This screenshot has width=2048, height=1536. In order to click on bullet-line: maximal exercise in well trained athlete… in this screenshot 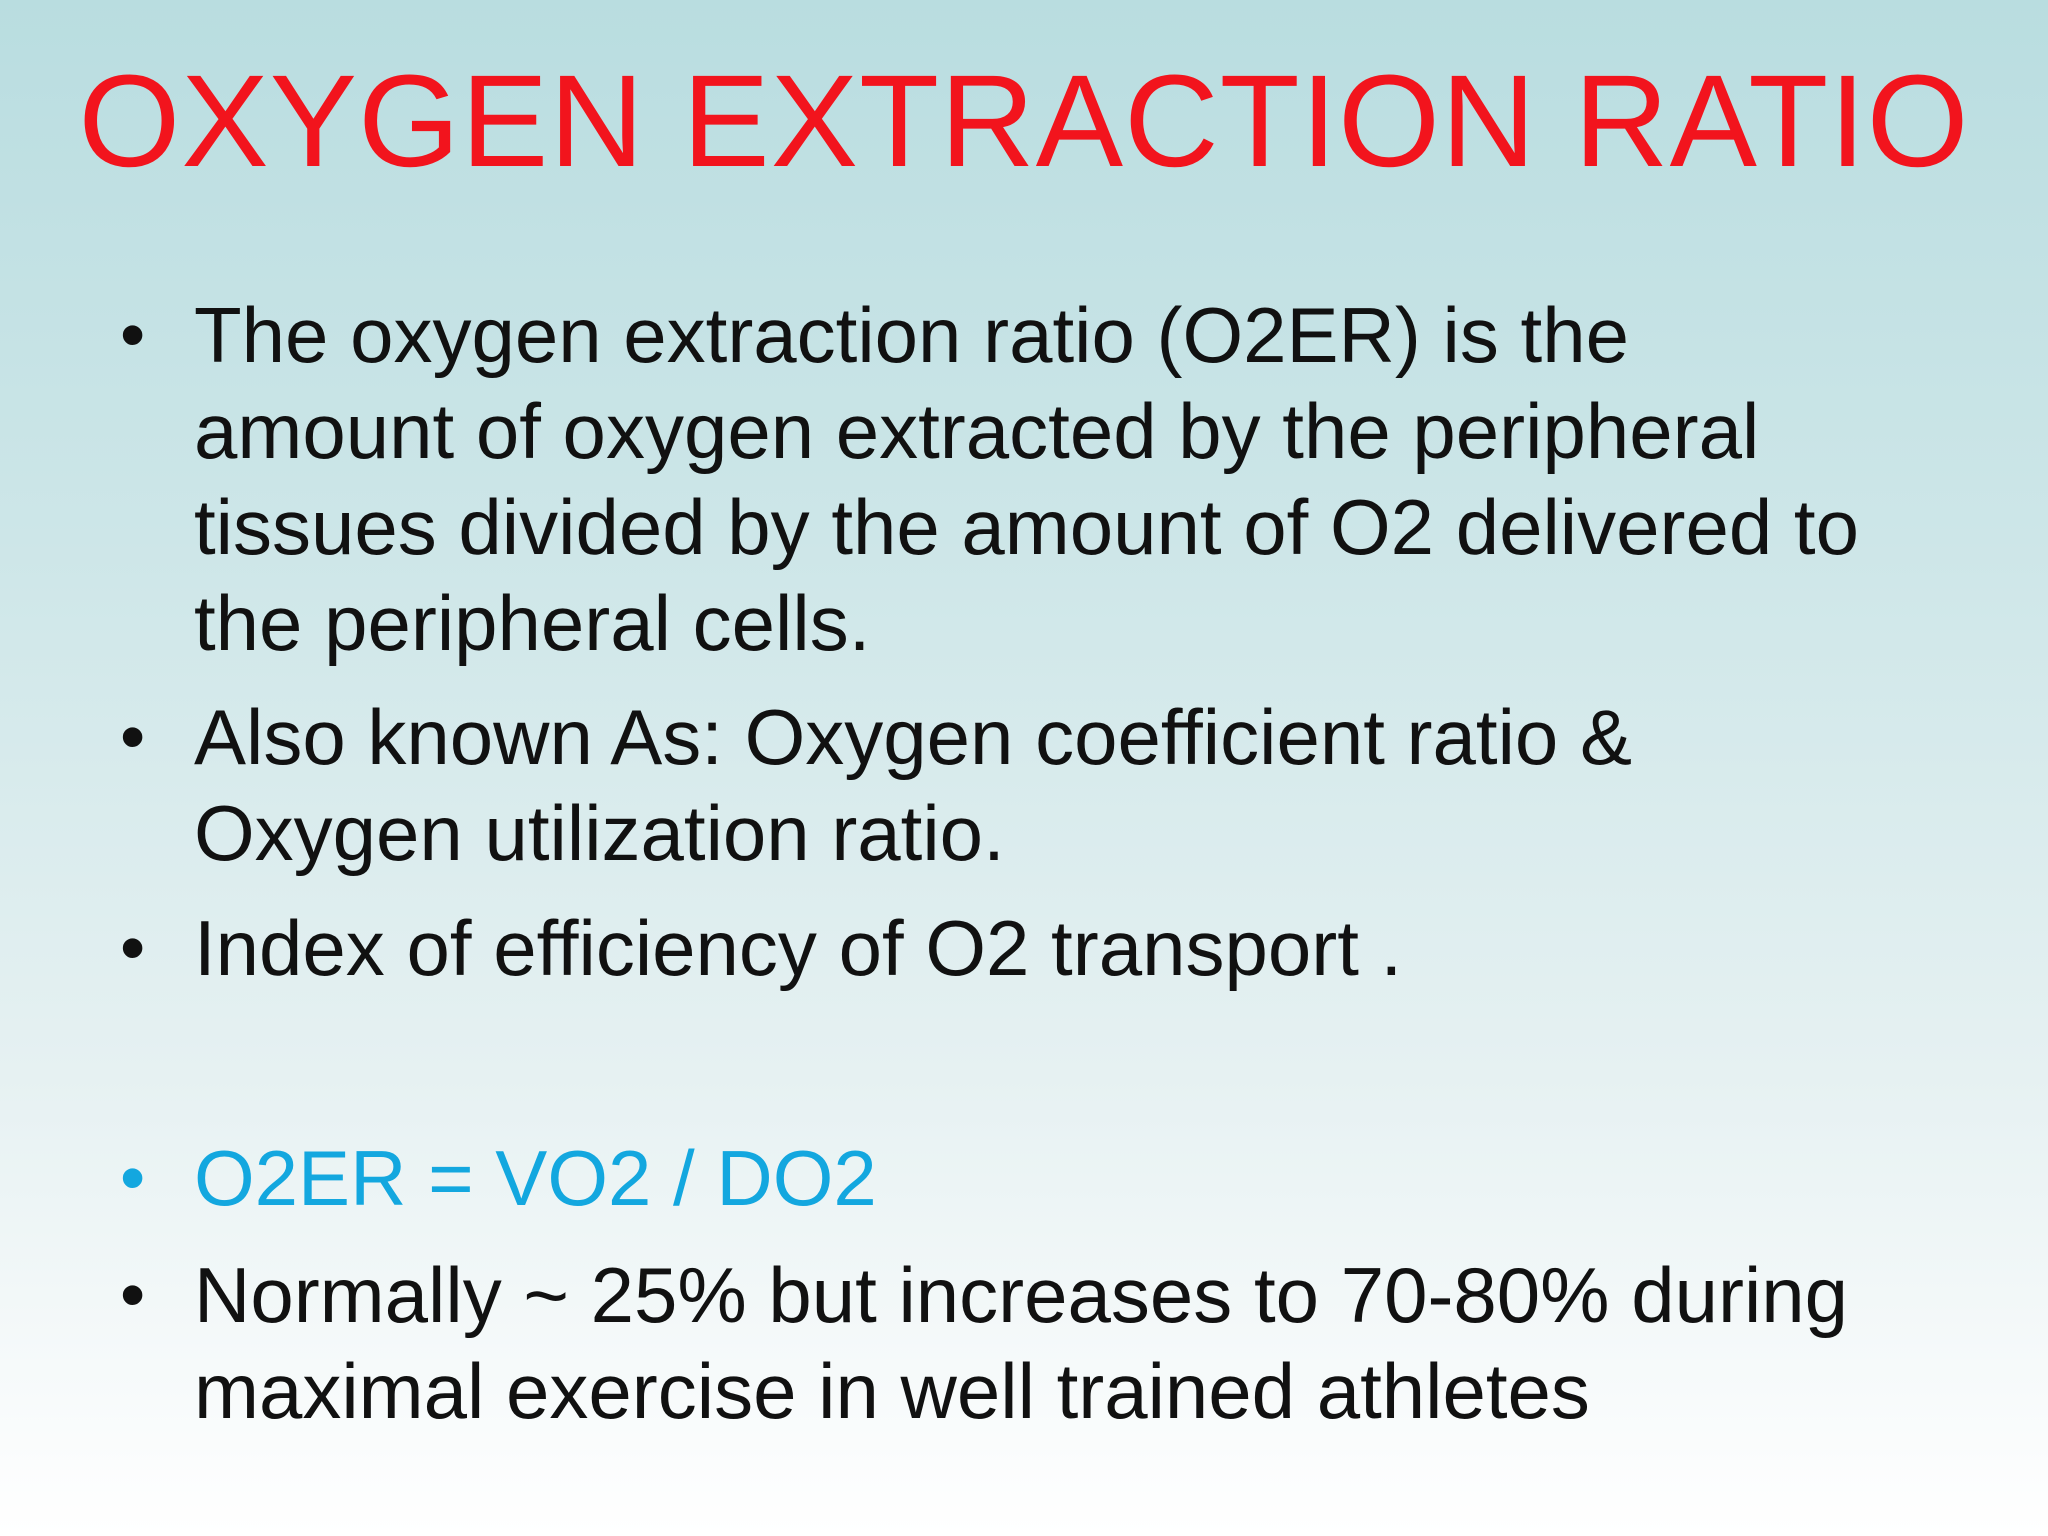, I will do `click(892, 1391)`.